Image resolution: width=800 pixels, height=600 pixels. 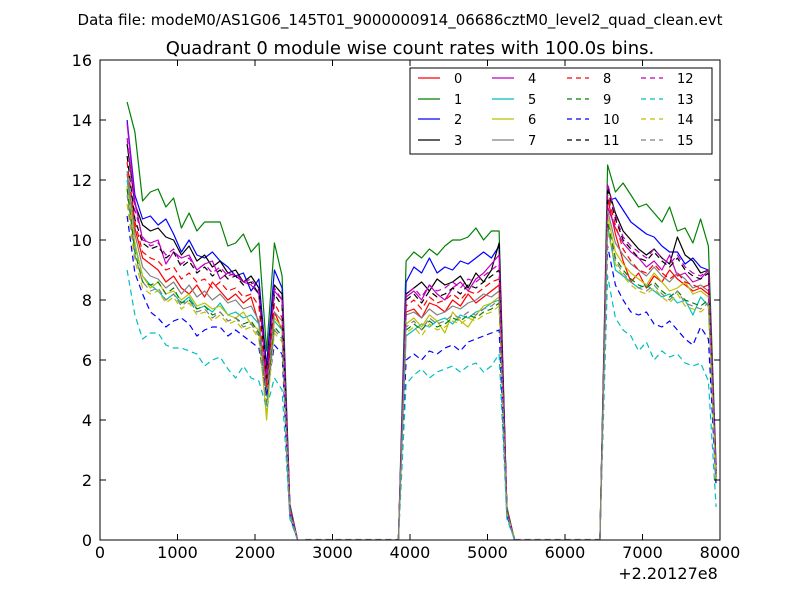 What do you see at coordinates (685, 79) in the screenshot?
I see `legend-label-12: 12` at bounding box center [685, 79].